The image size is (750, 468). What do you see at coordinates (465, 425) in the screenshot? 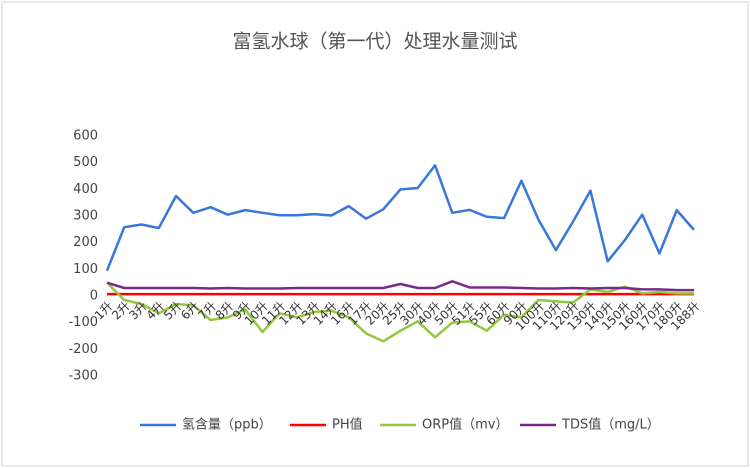
I see `legend-label: ORP值（mv）` at bounding box center [465, 425].